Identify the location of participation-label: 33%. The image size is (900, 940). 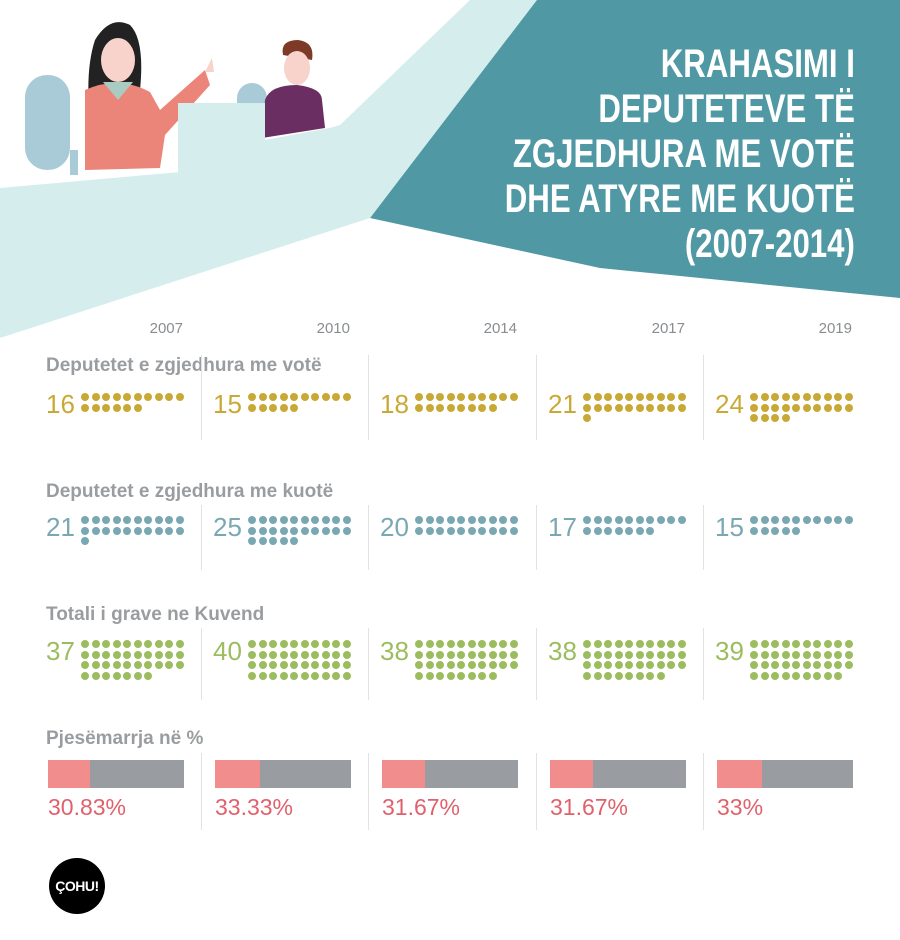
(740, 807).